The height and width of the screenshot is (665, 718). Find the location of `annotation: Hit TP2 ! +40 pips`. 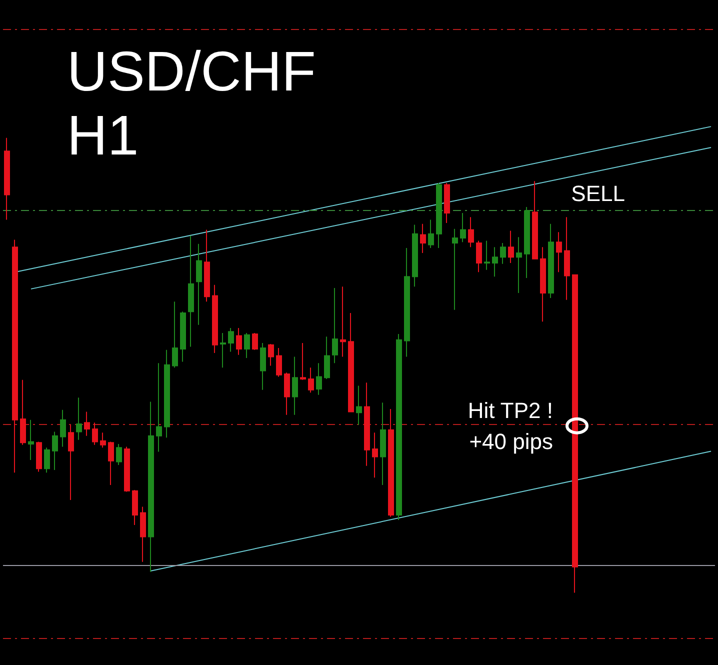

annotation: Hit TP2 ! +40 pips is located at coordinates (510, 426).